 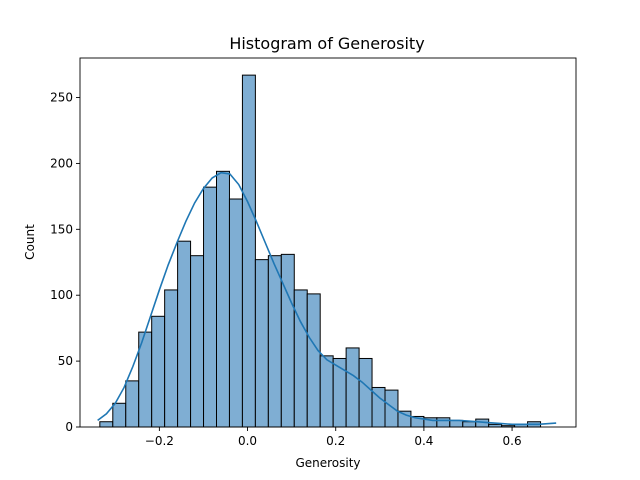 I want to click on x-tick-label: 0.6, so click(x=512, y=441).